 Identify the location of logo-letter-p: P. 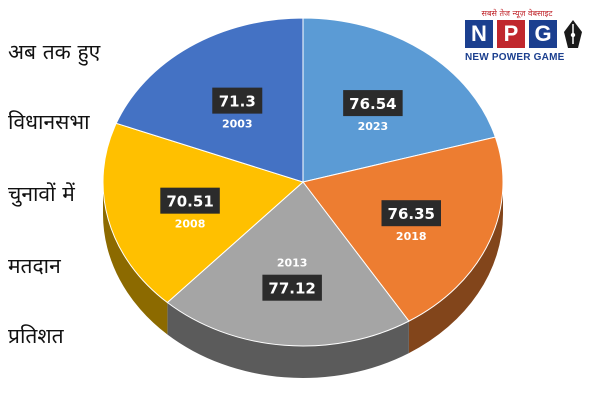
(511, 34).